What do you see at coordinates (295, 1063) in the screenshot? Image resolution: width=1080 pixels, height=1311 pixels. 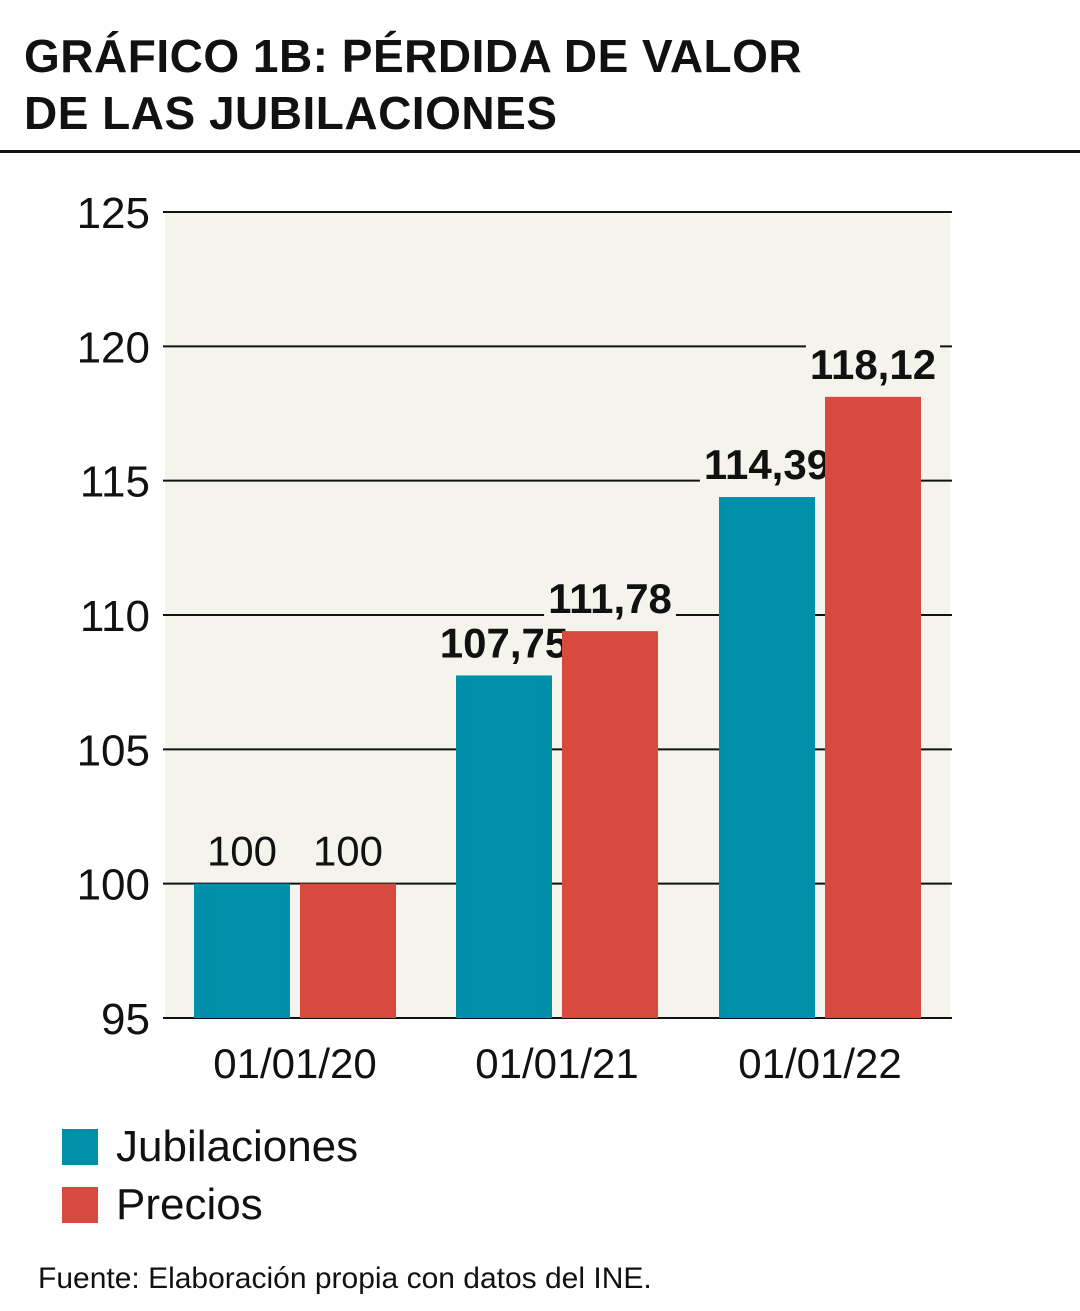 I see `x-tick-label-1: 01/01/20` at bounding box center [295, 1063].